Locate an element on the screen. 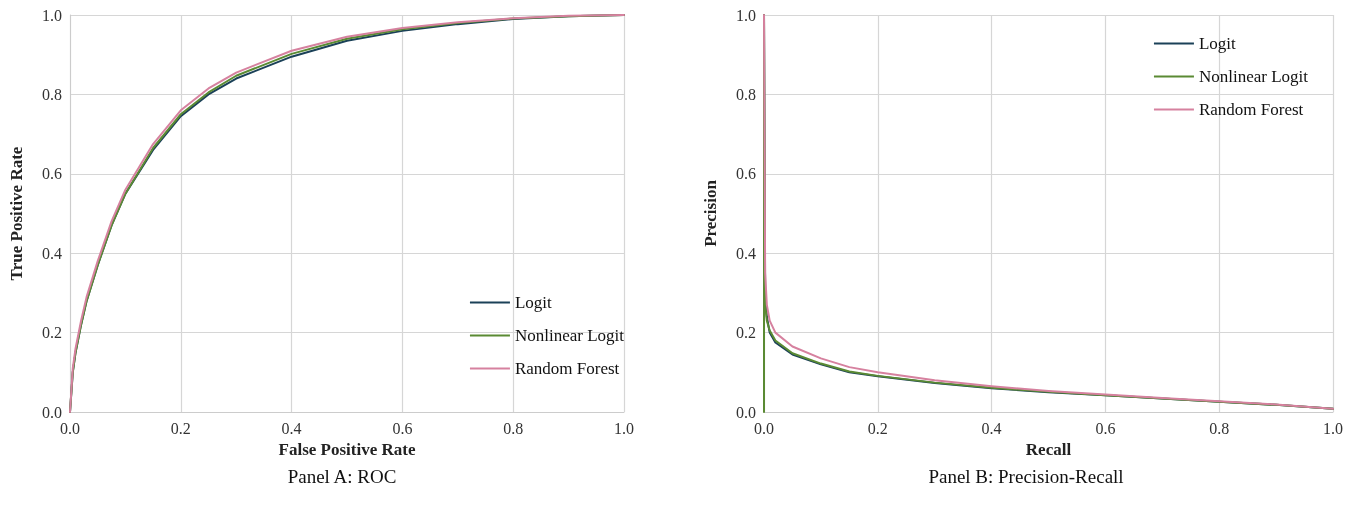 This screenshot has height=532, width=1368. y-axis-title: True Positive Rate is located at coordinates (16, 213).